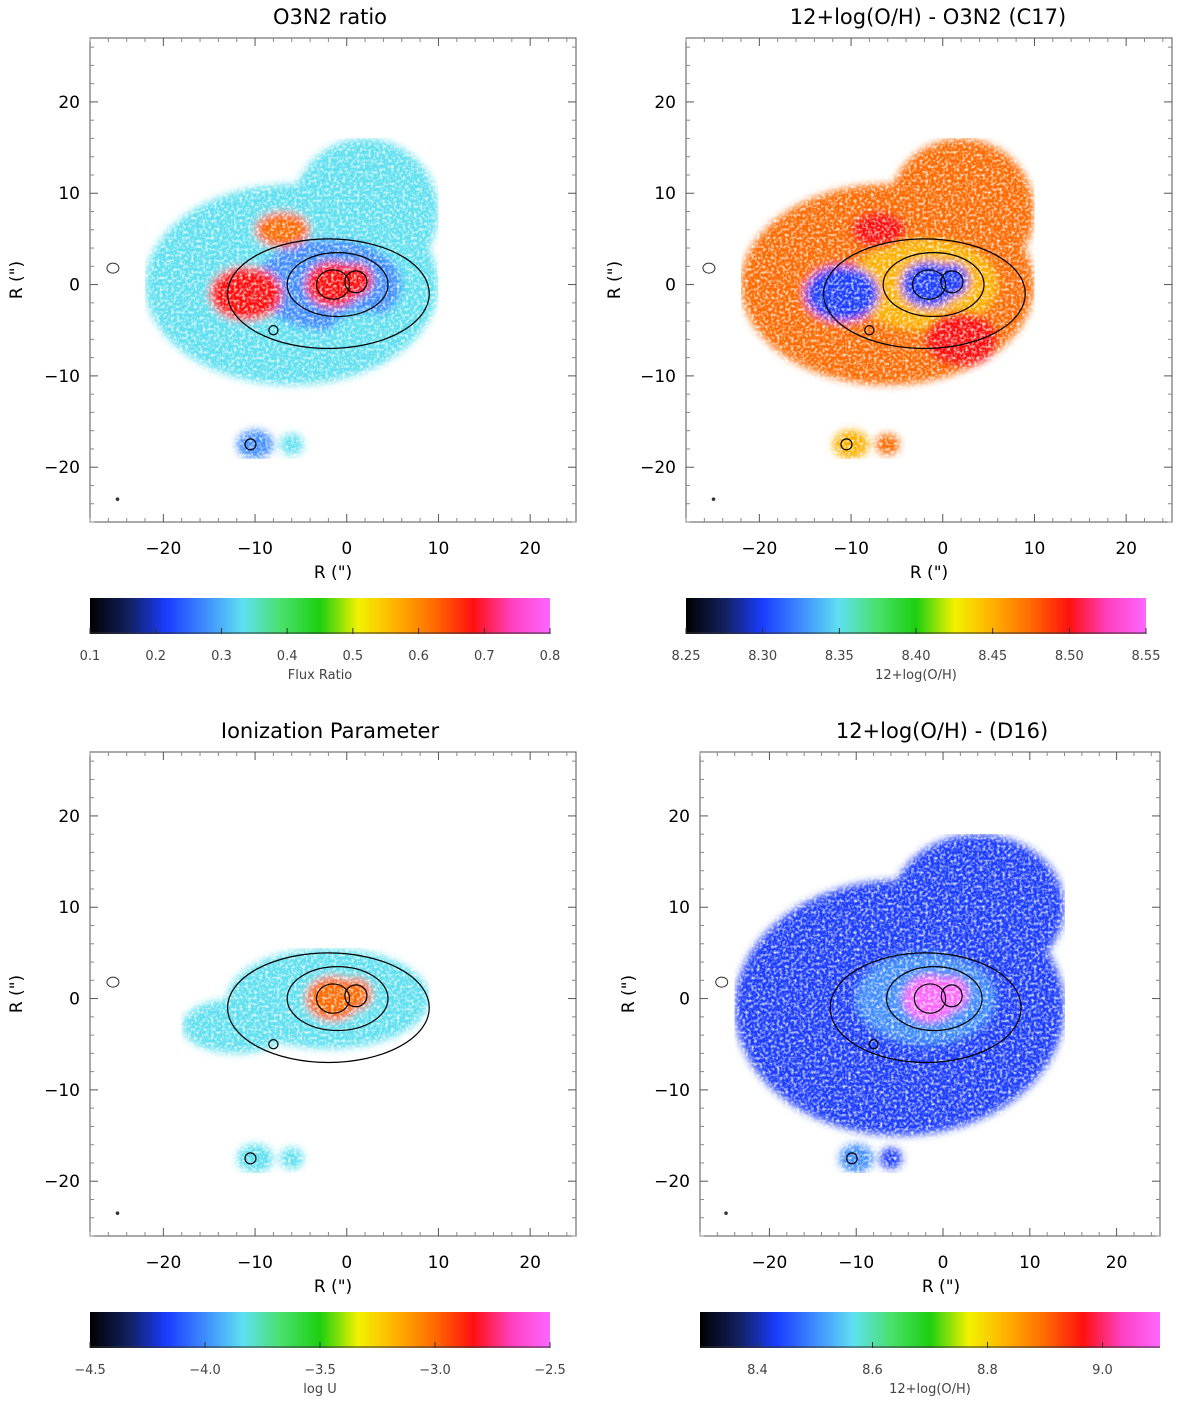  I want to click on colorbar-tick-label: 0.8, so click(550, 656).